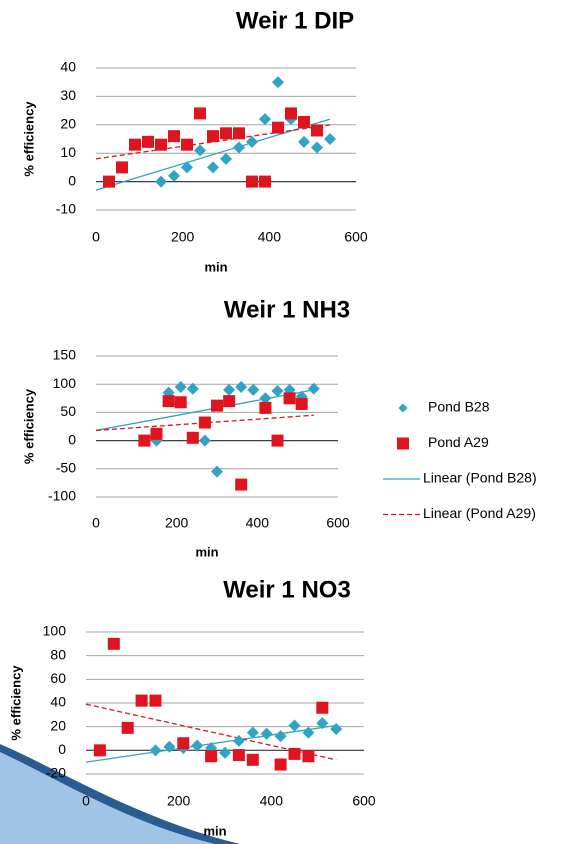 The height and width of the screenshot is (844, 575). Describe the element at coordinates (107, 798) in the screenshot. I see `decoration` at that location.